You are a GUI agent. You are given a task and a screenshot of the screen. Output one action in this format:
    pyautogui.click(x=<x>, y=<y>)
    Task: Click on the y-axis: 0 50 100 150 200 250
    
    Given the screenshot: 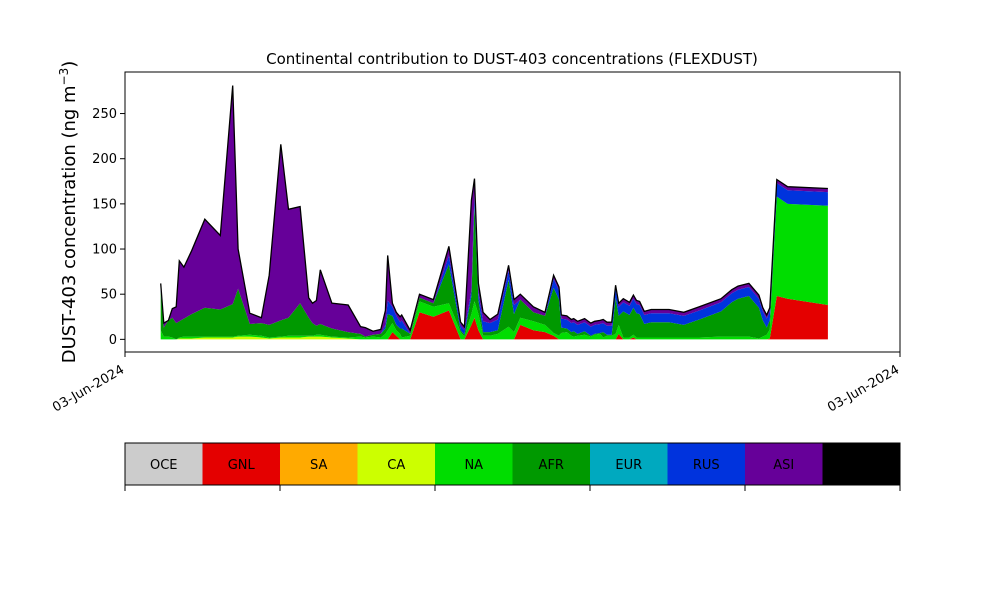 What is the action you would take?
    pyautogui.click(x=108, y=227)
    